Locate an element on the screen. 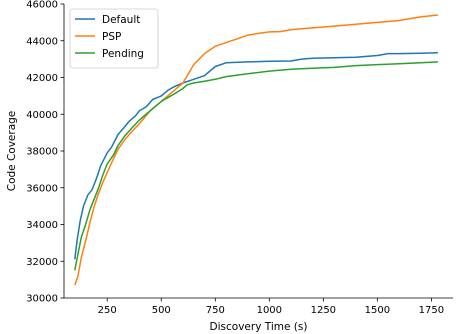 The height and width of the screenshot is (334, 458). y-tick-label: 44000 is located at coordinates (42, 41).